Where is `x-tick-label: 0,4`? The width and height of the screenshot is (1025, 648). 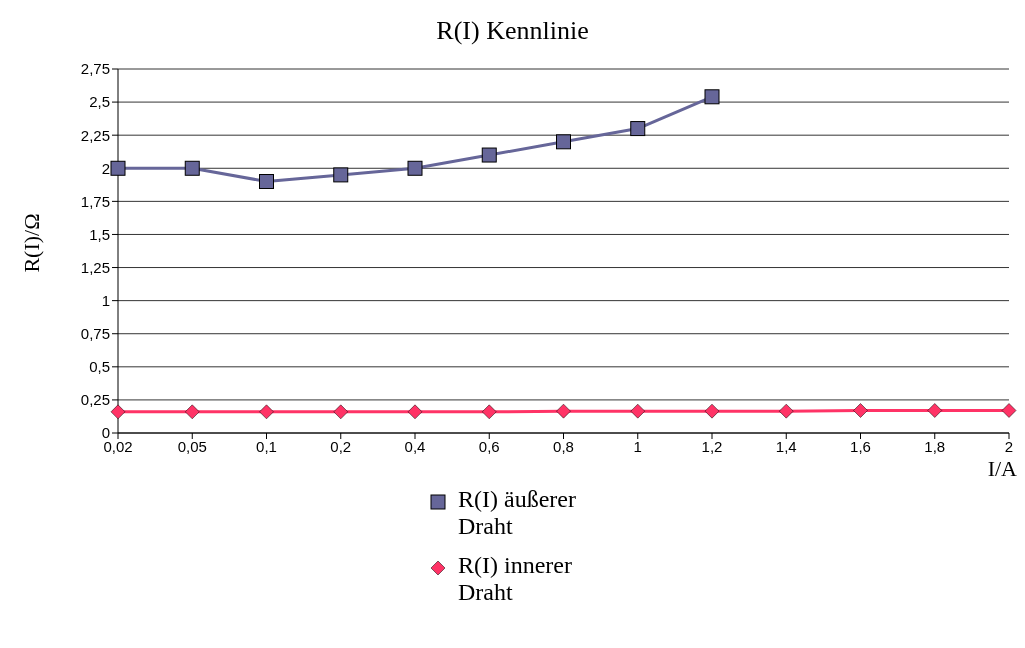
x-tick-label: 0,4 is located at coordinates (415, 446).